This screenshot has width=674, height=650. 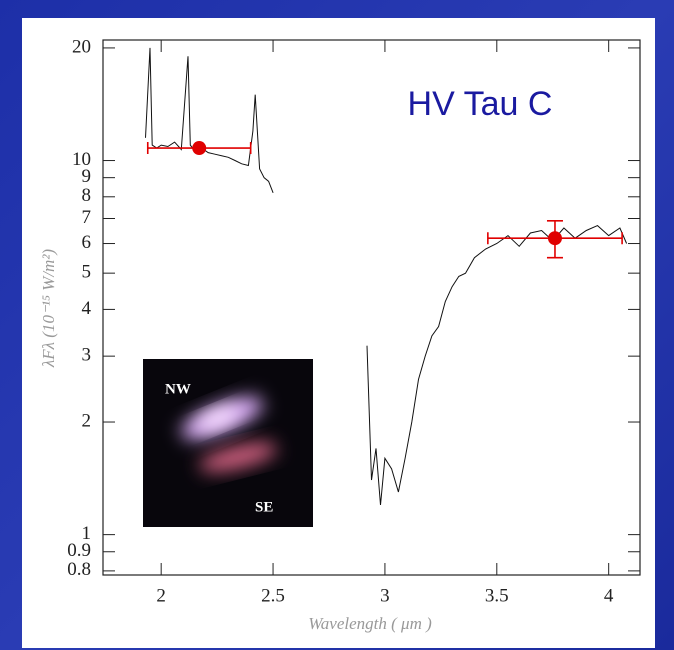 I want to click on x-tick-label: 3, so click(x=385, y=595).